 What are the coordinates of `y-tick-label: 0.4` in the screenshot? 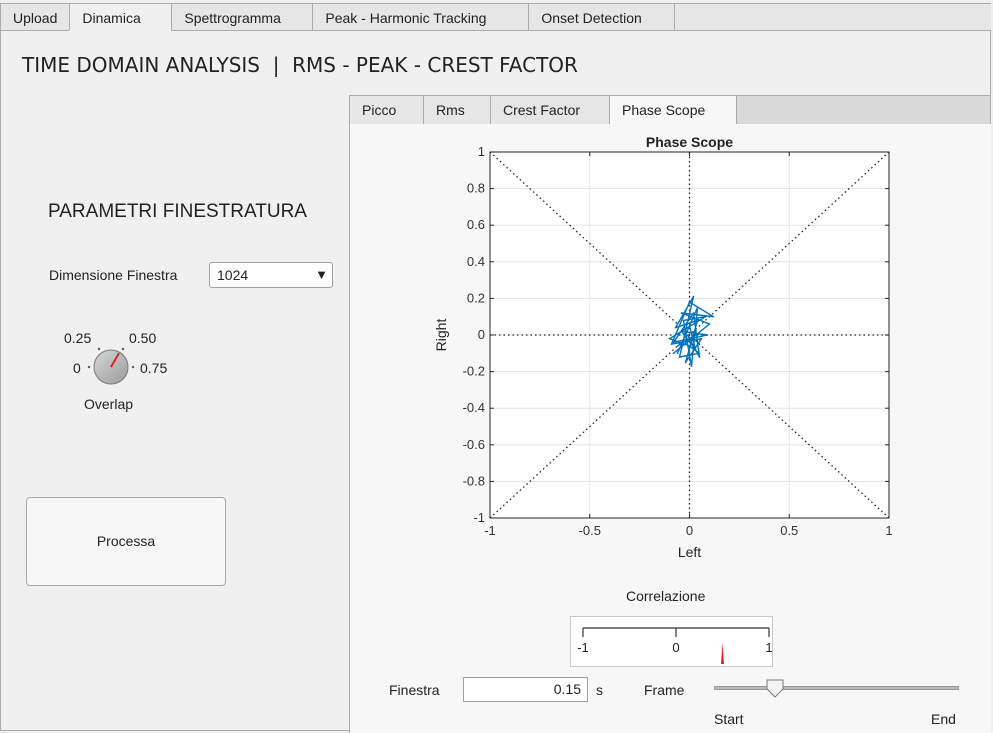 It's located at (476, 261).